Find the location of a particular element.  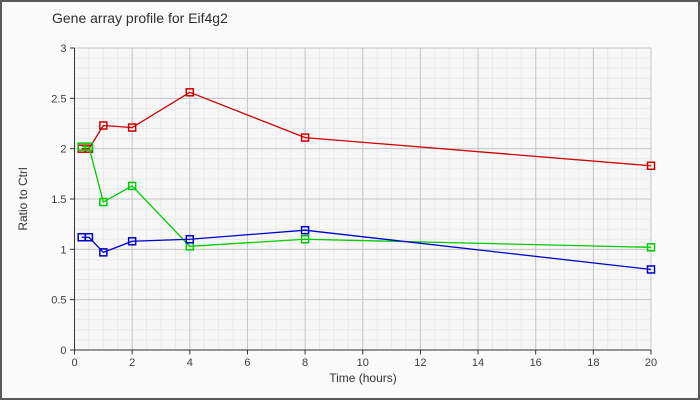

y-tick-label: 1 is located at coordinates (63, 250).